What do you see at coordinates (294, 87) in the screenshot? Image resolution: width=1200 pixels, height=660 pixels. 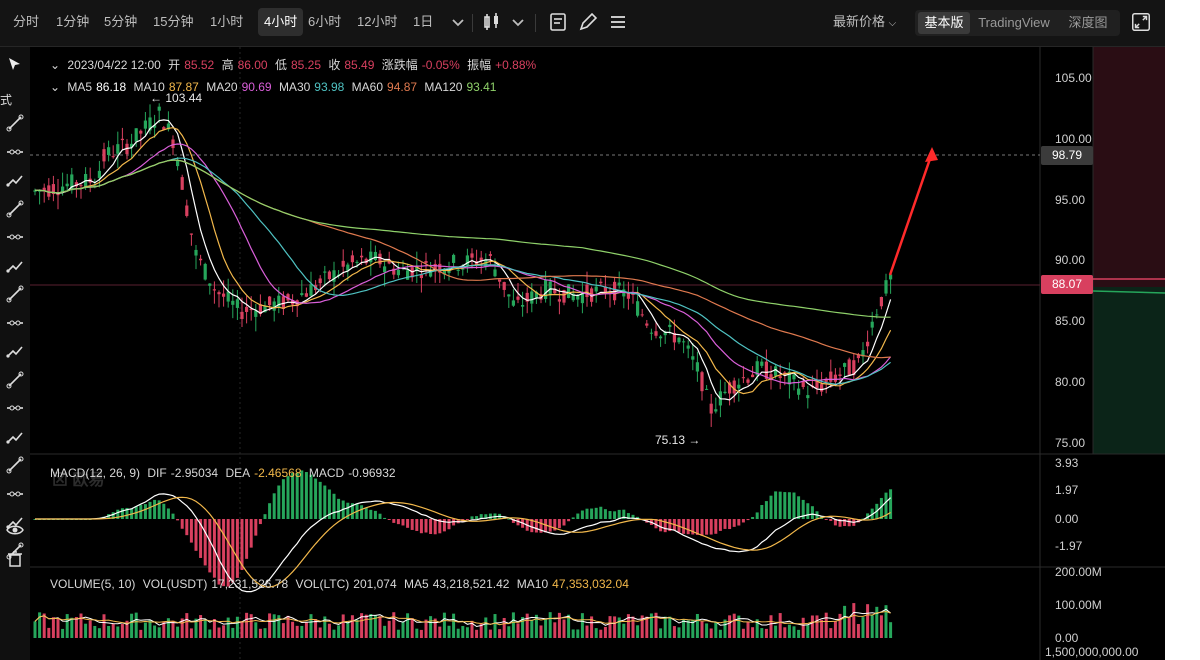 I see `ma30-label: MA30` at bounding box center [294, 87].